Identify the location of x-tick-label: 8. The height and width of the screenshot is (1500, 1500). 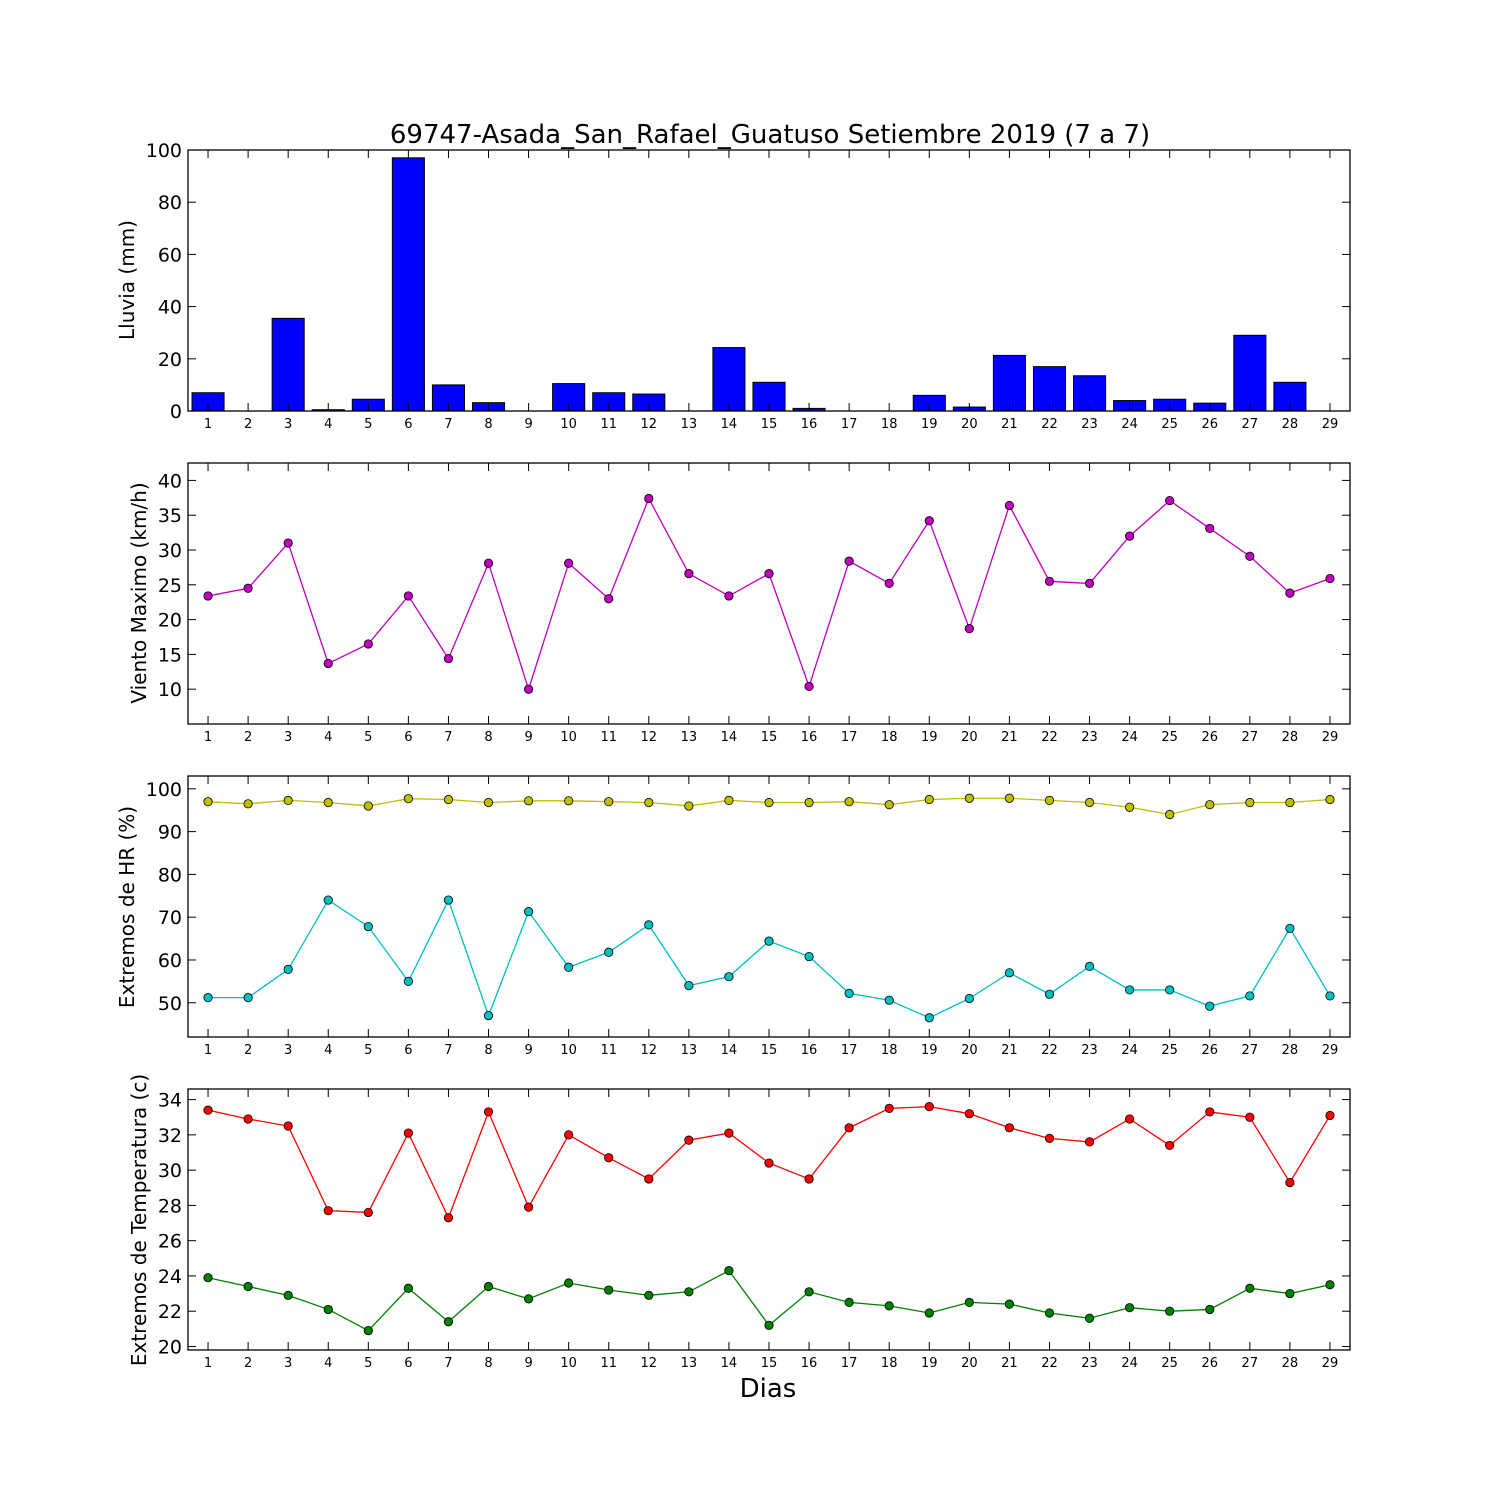
(488, 737).